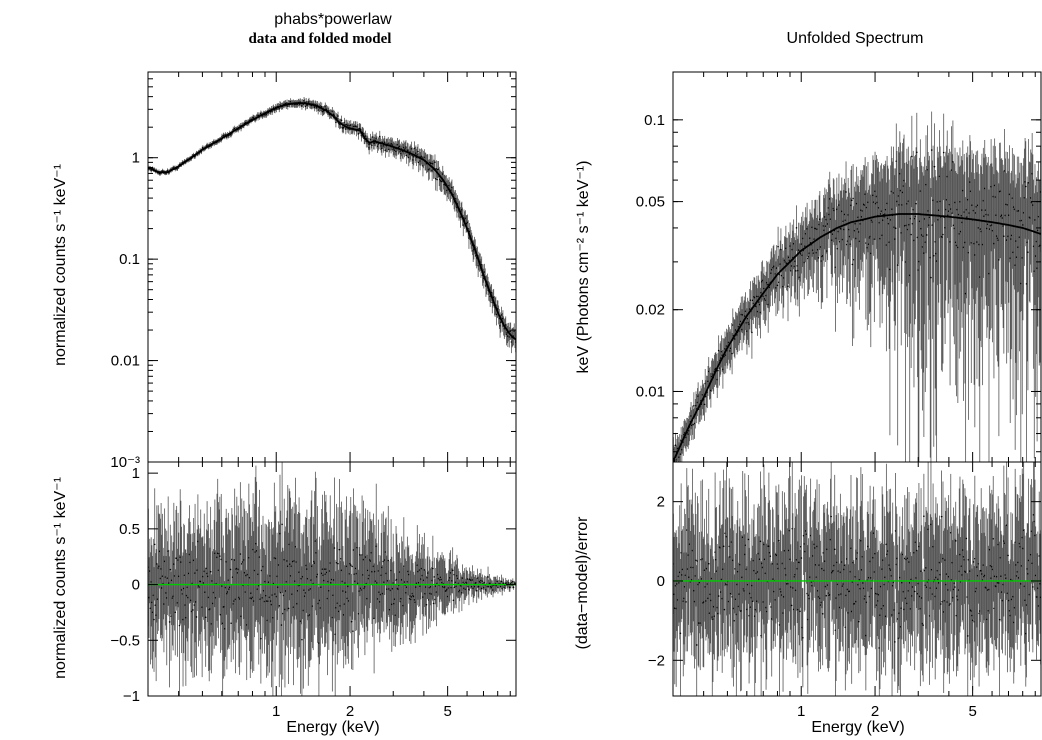  I want to click on folded-residuals-ytick-label-2: 0, so click(136, 585).